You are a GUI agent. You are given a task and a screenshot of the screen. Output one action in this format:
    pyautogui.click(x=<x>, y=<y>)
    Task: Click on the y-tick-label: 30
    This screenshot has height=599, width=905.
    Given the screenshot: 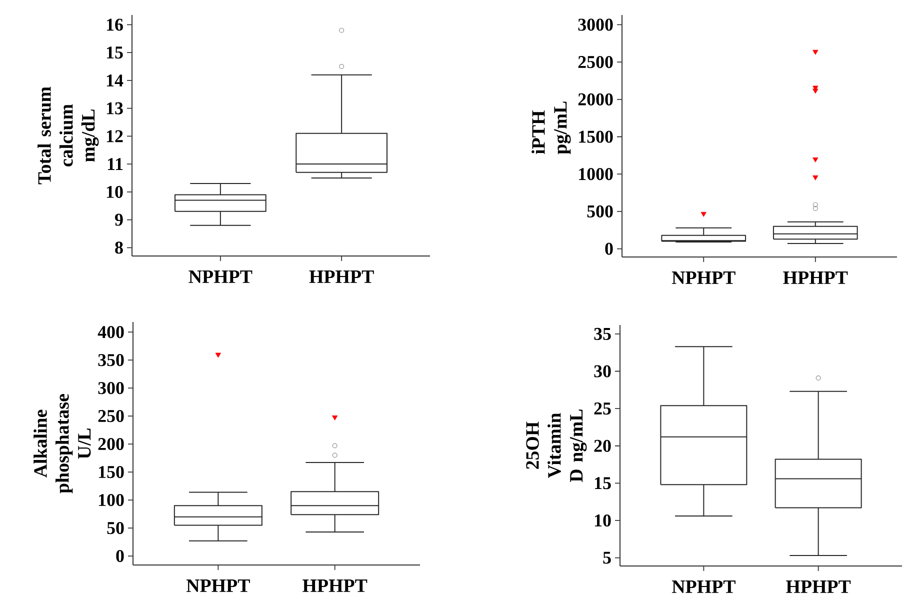 What is the action you would take?
    pyautogui.click(x=602, y=371)
    